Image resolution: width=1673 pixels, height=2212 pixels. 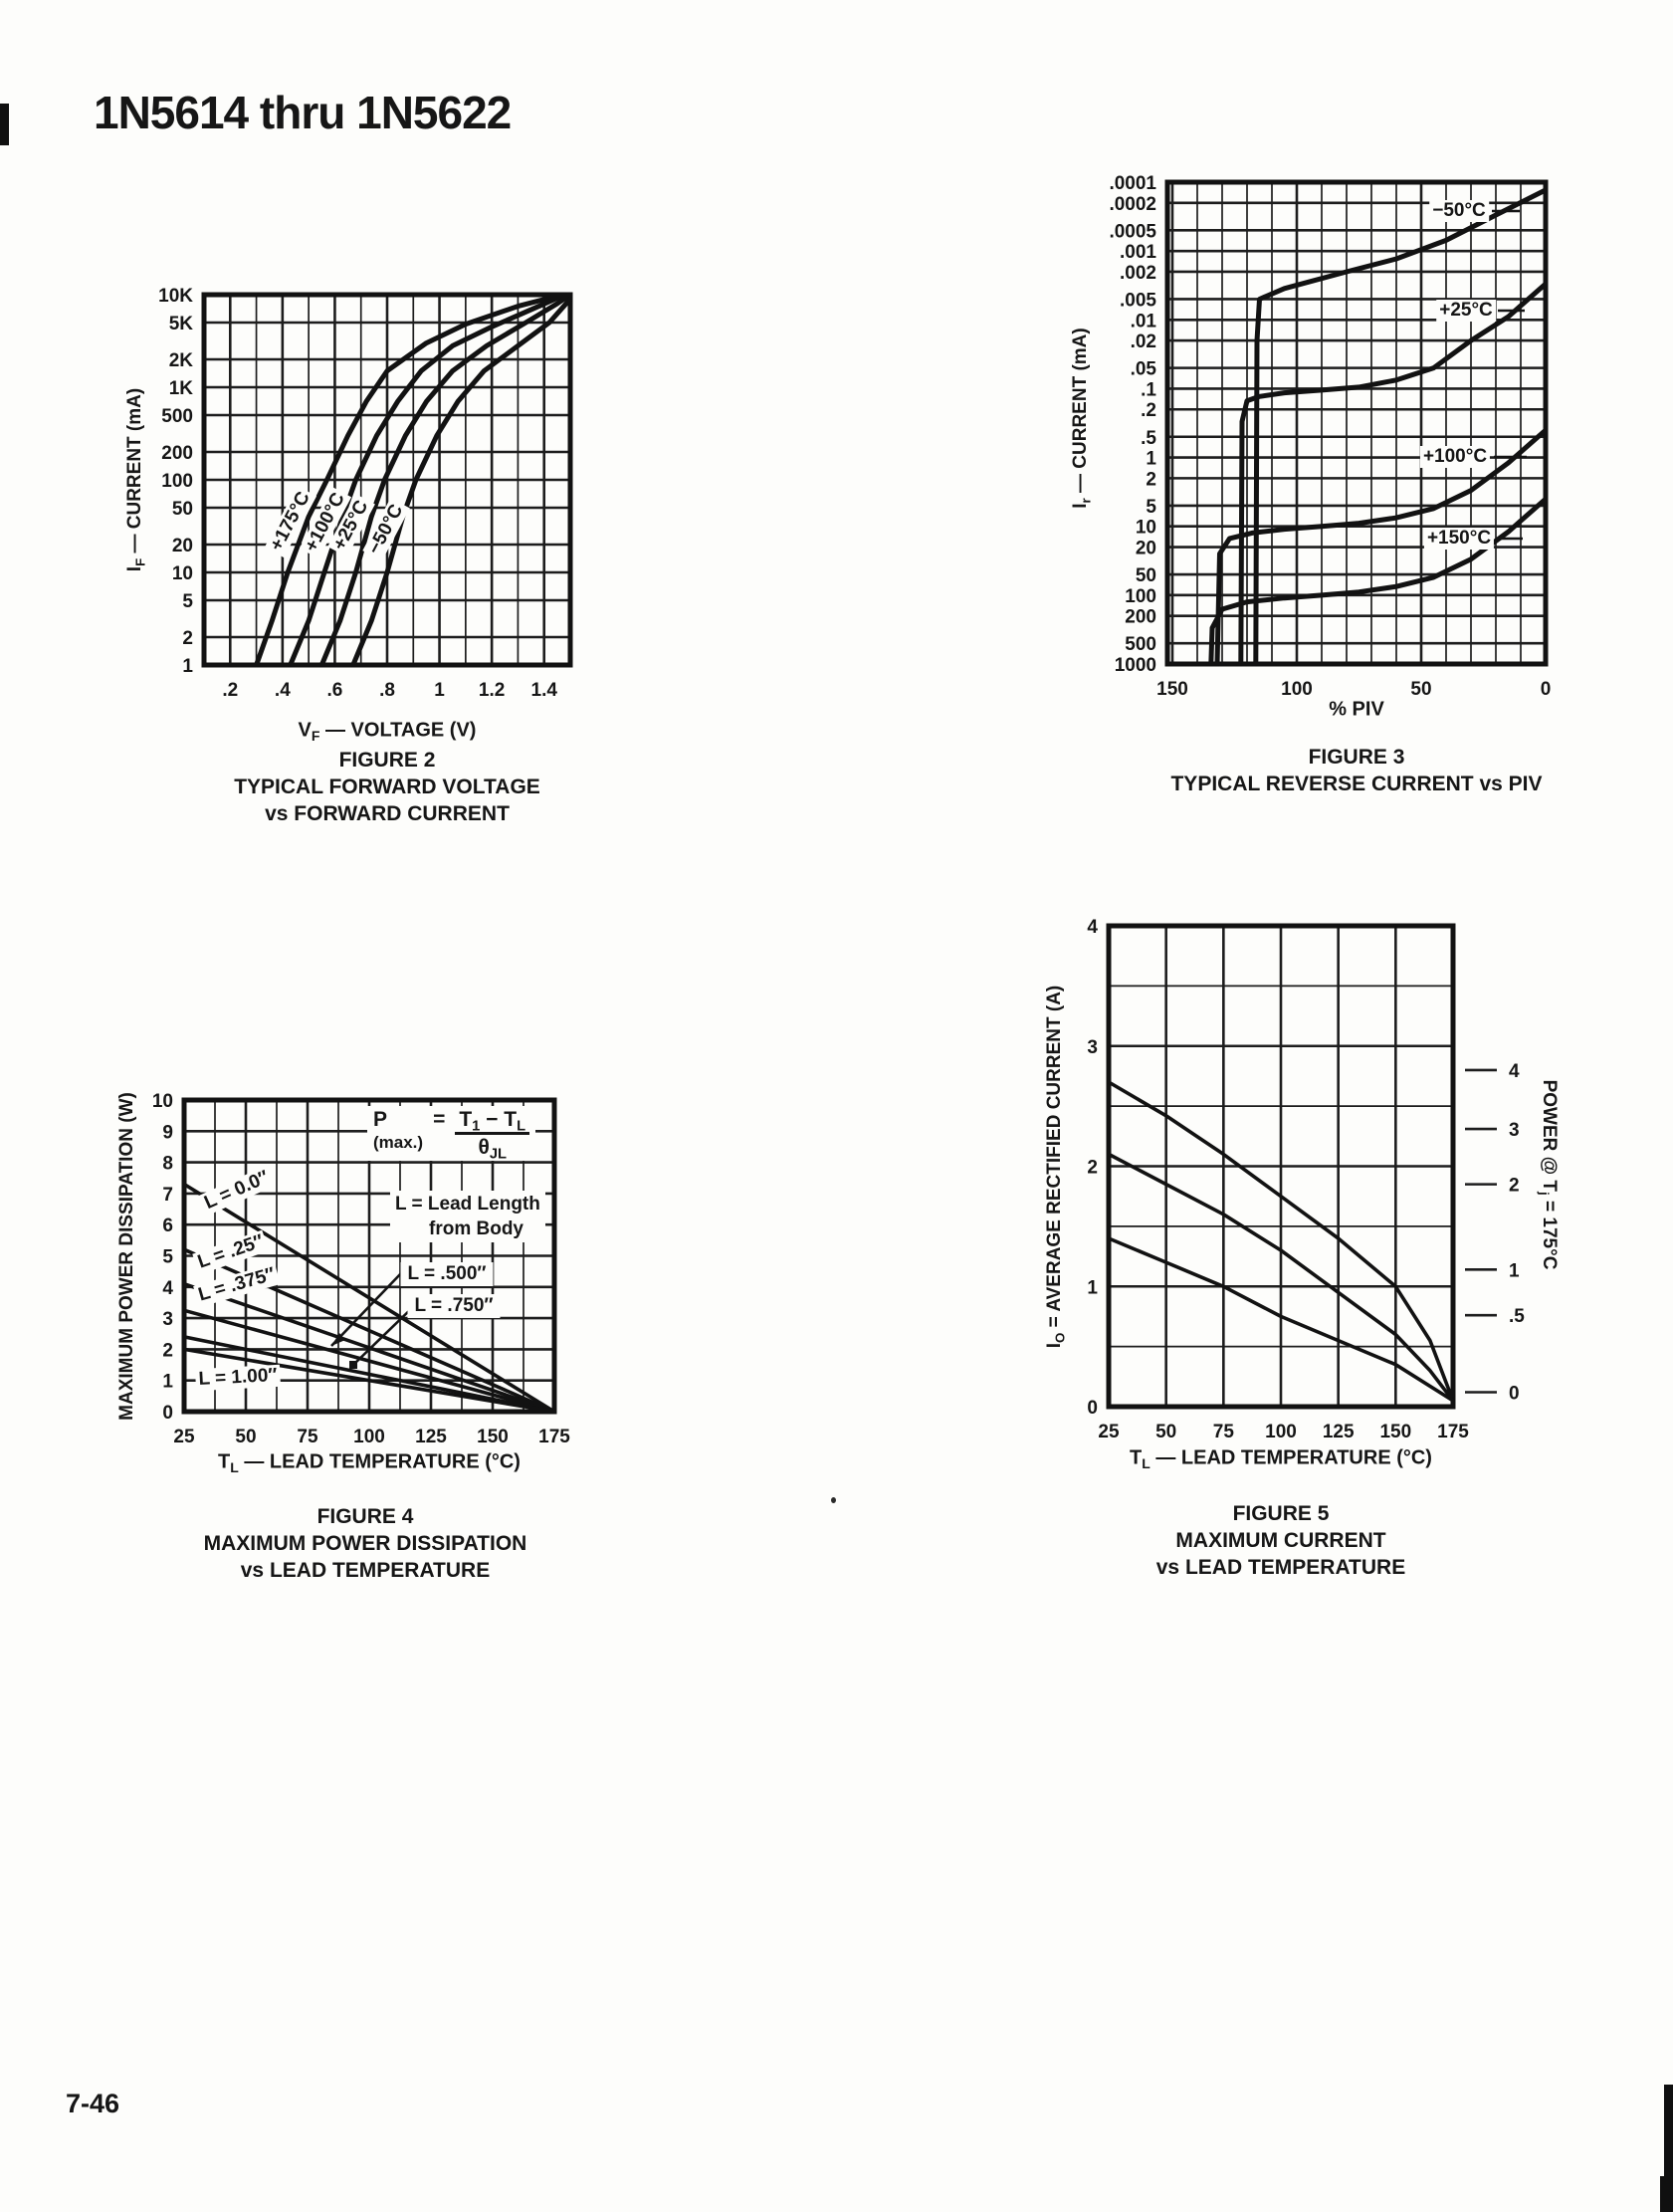 What do you see at coordinates (1138, 273) in the screenshot?
I see `svg-text: .002` at bounding box center [1138, 273].